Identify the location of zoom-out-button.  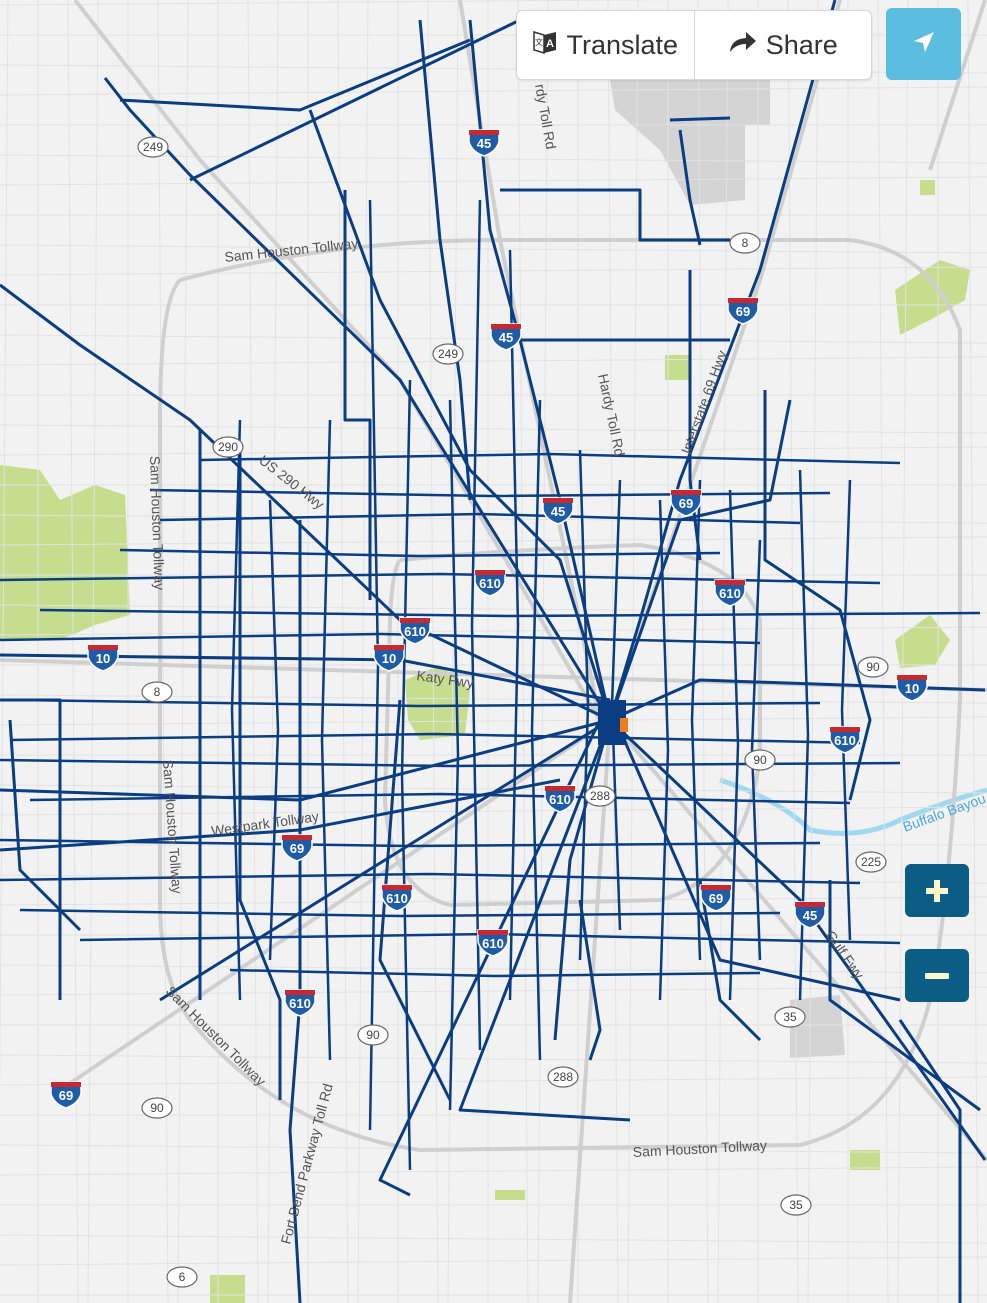
(937, 975).